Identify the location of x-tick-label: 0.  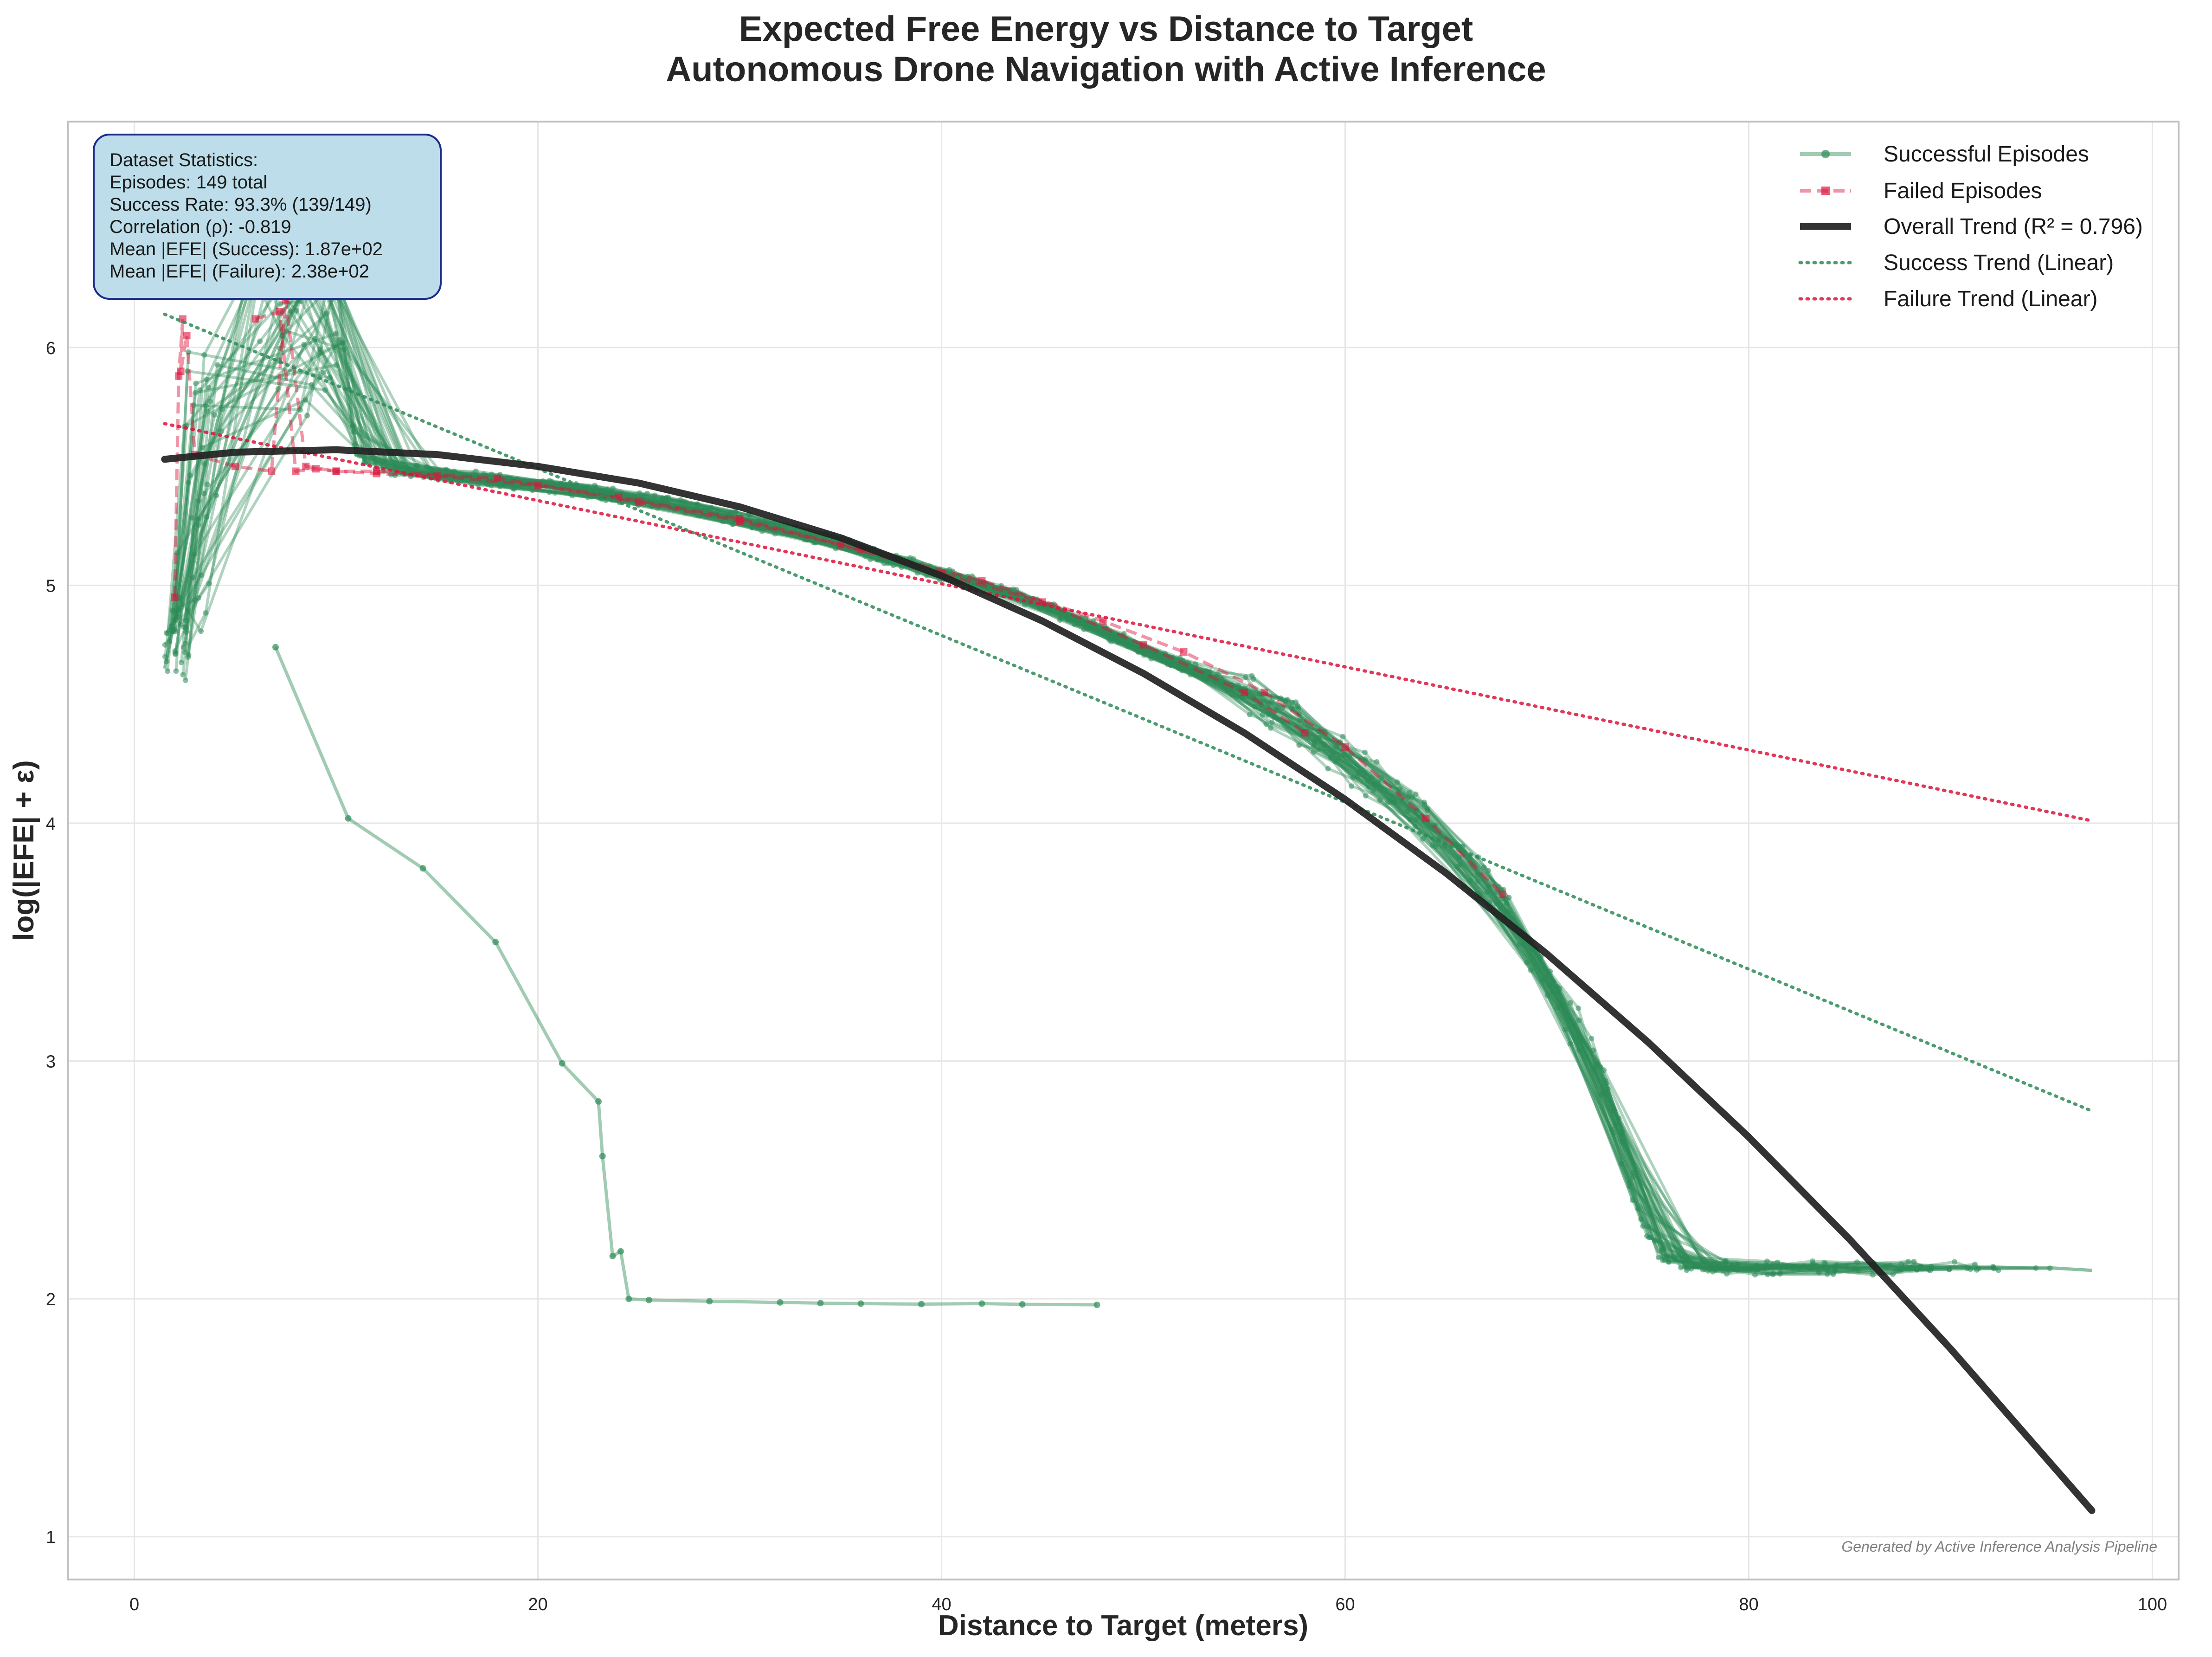
(134, 1604).